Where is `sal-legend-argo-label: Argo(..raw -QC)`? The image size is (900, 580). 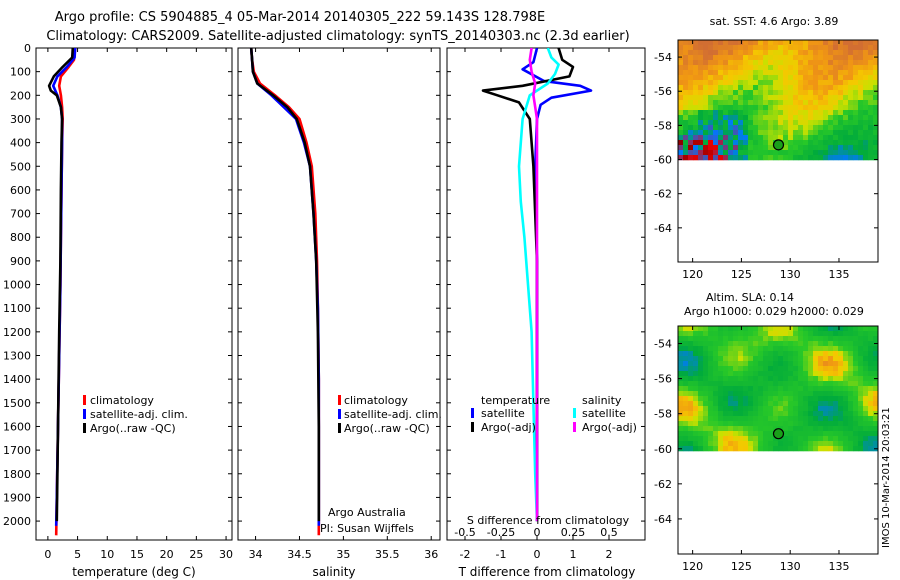 sal-legend-argo-label: Argo(..raw -QC) is located at coordinates (387, 428).